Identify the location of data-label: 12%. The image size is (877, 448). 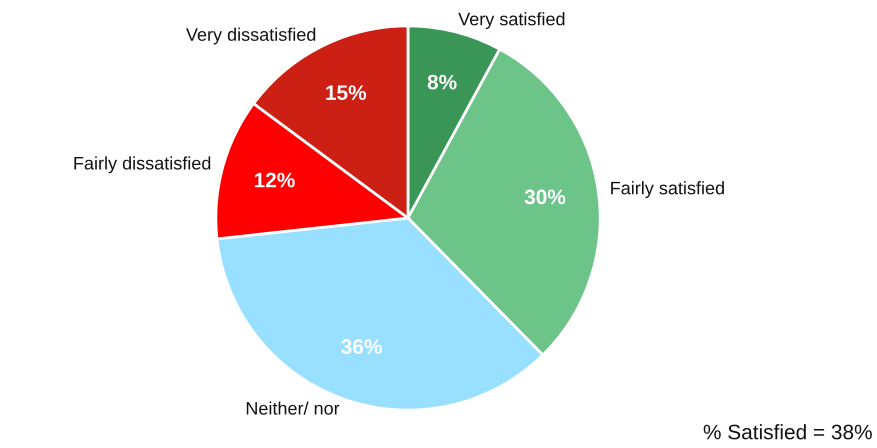
(274, 180).